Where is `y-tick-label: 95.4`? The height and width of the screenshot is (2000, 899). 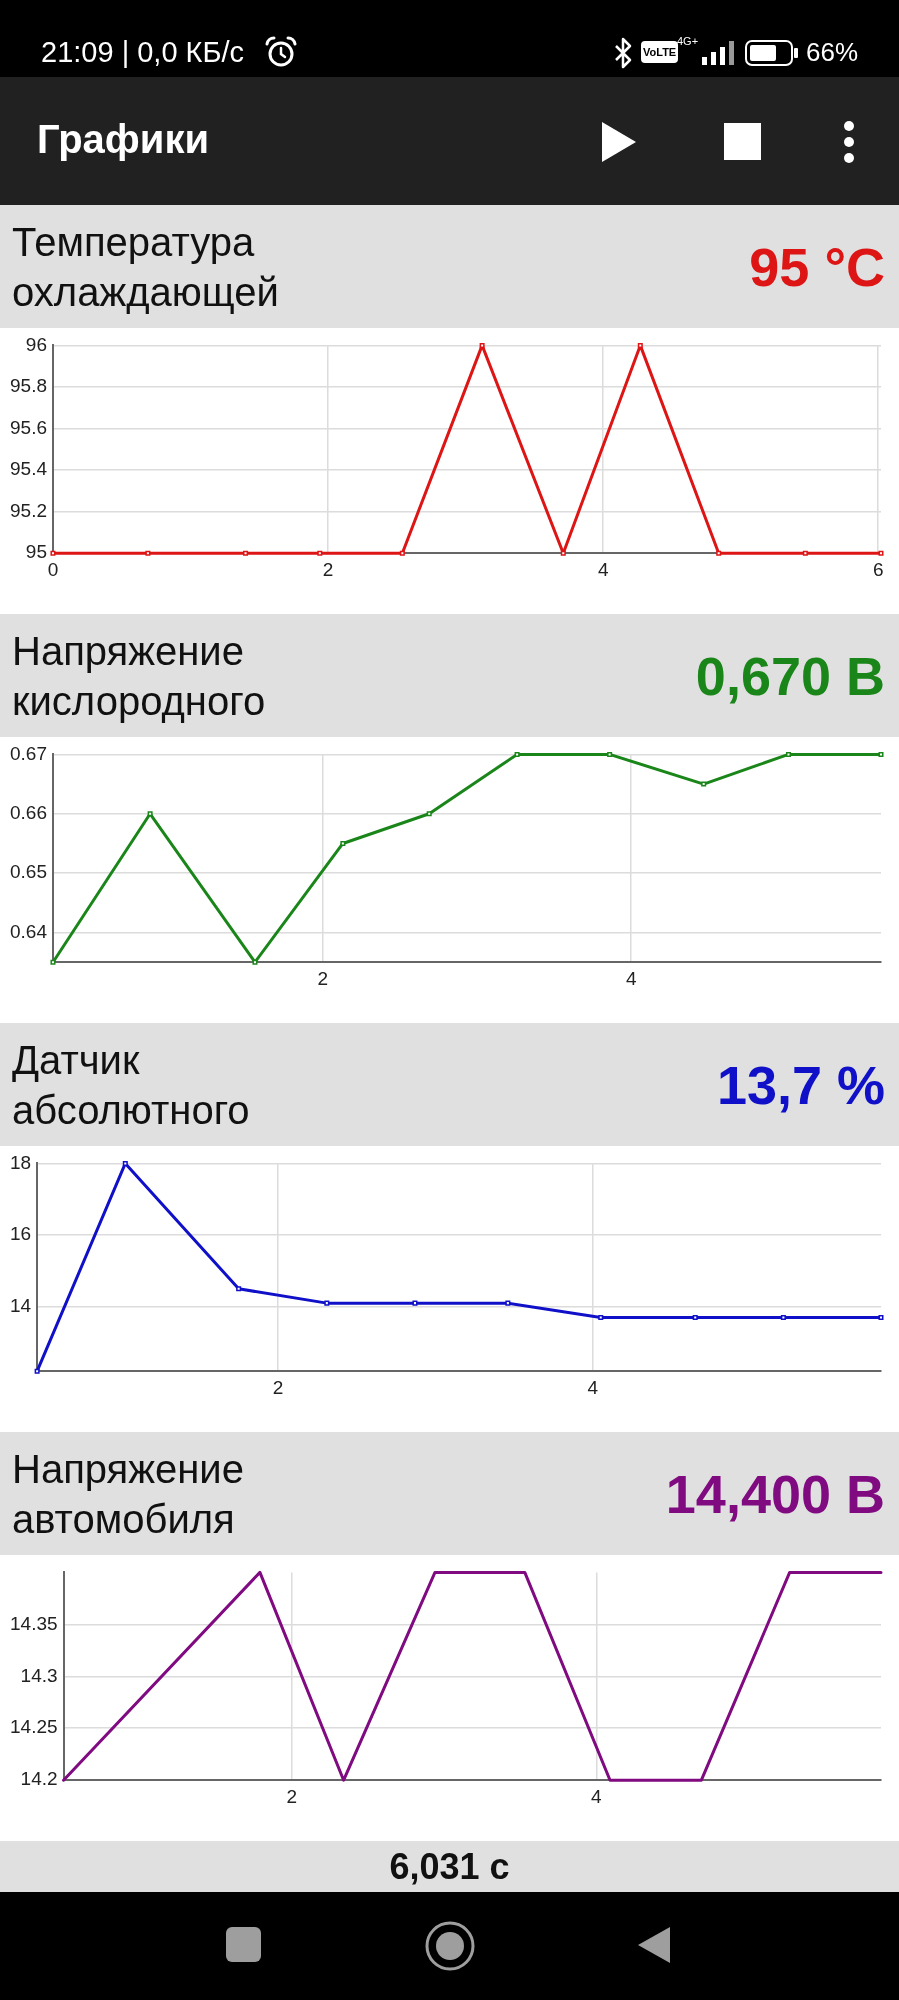 y-tick-label: 95.4 is located at coordinates (29, 469).